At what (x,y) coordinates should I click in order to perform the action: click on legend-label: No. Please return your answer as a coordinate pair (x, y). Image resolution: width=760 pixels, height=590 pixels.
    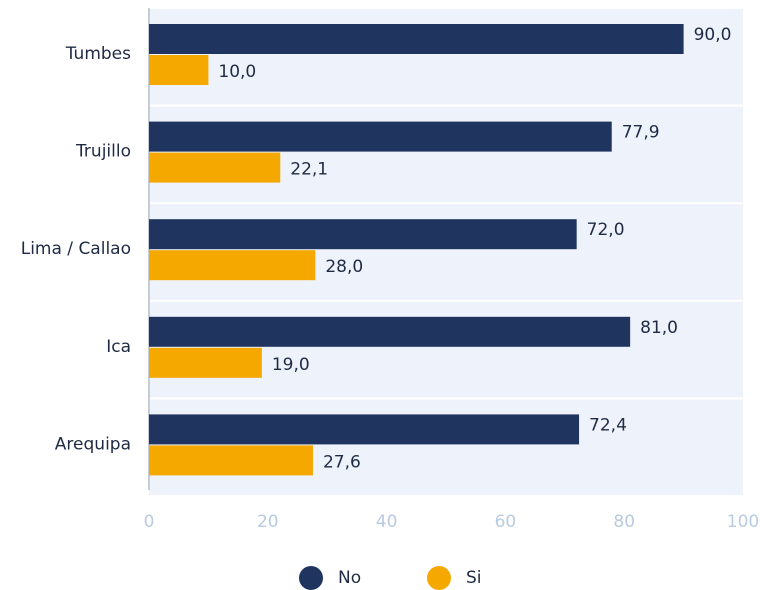
    Looking at the image, I should click on (349, 578).